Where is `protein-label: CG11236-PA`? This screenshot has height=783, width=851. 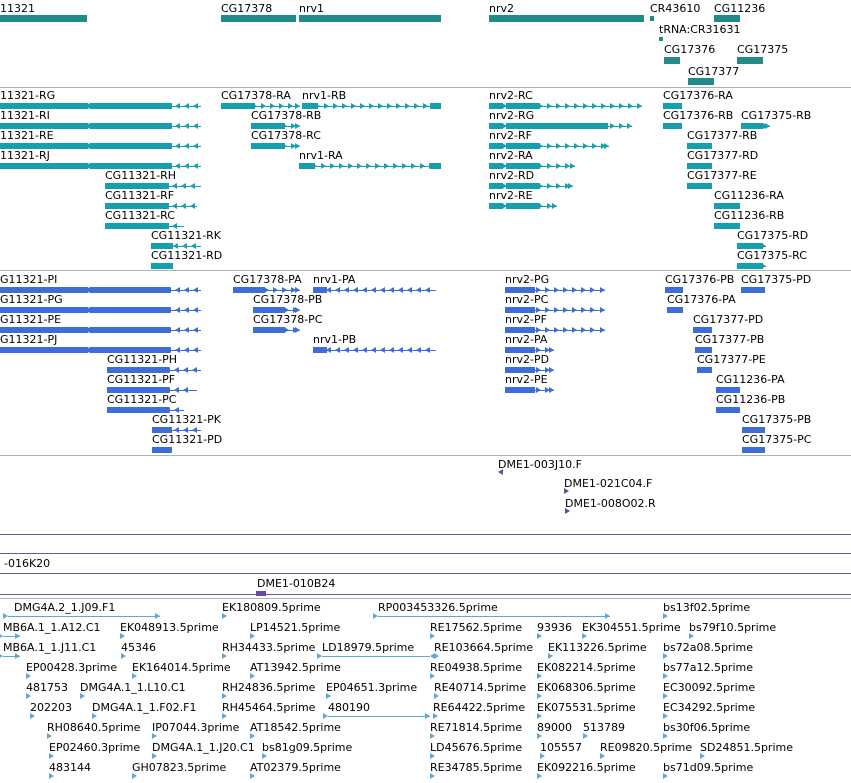
protein-label: CG11236-PA is located at coordinates (750, 379).